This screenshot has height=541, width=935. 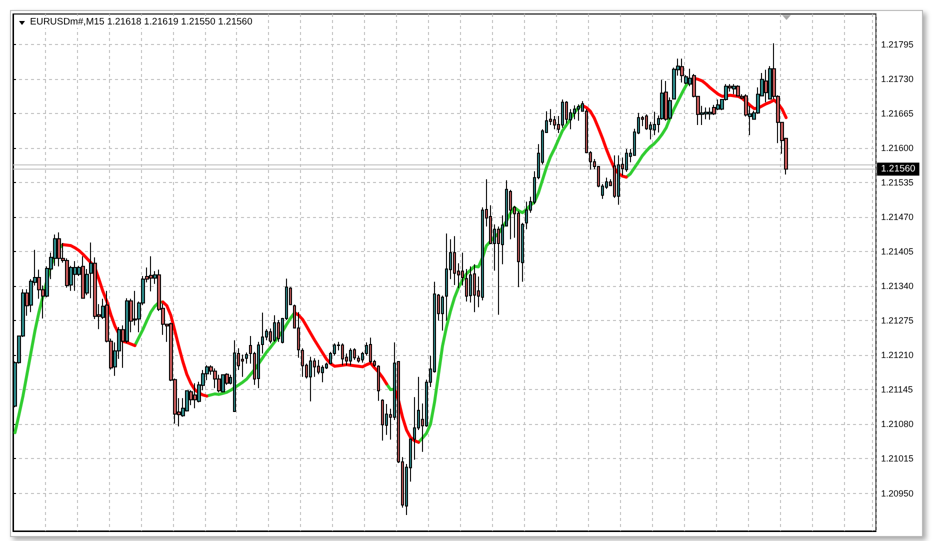 I want to click on y-tick-label: 1.20950, so click(x=897, y=493).